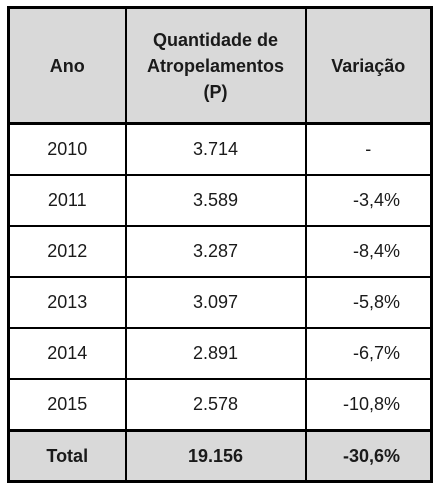 Image resolution: width=438 pixels, height=484 pixels. I want to click on cell-ano: 2011, so click(67, 200).